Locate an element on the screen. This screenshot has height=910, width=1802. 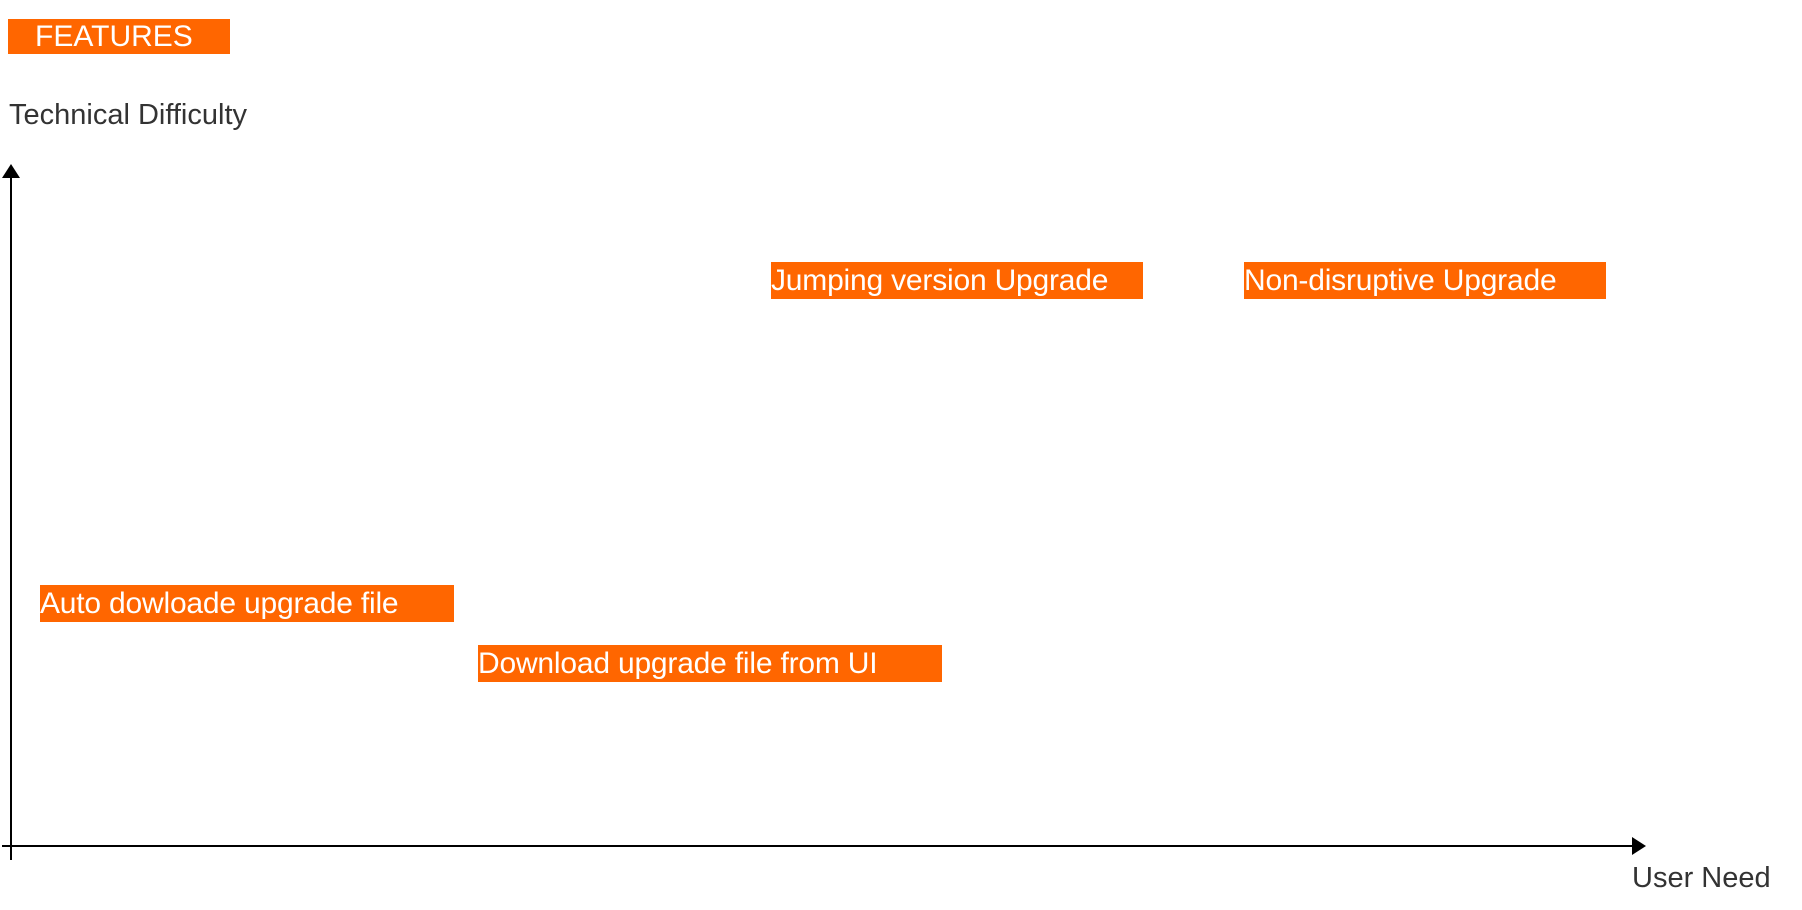
feature-non-disruptive-upgrade: Non-disruptive Upgrade is located at coordinates (1425, 280).